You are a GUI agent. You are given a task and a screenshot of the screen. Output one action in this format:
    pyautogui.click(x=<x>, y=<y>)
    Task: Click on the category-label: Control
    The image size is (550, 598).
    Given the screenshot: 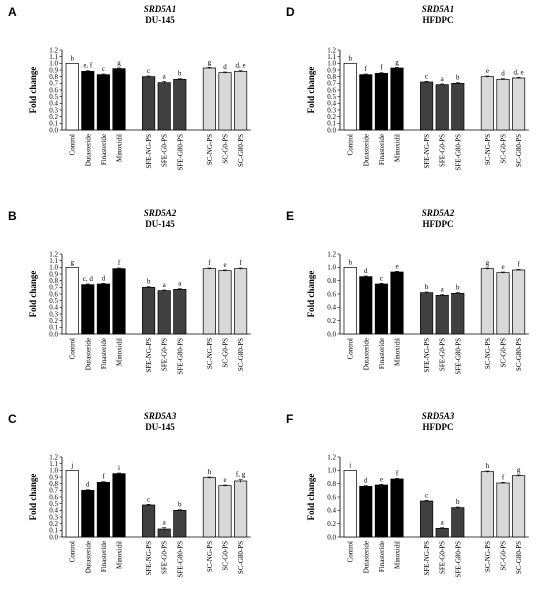 What is the action you would take?
    pyautogui.click(x=73, y=551)
    